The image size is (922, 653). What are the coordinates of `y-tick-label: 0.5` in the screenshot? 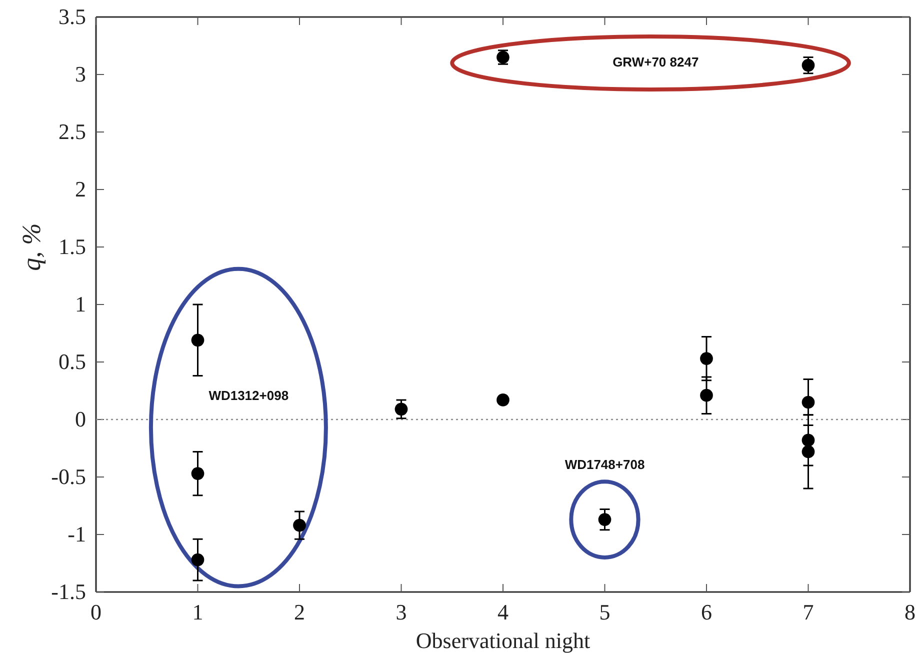 It's located at (72, 361).